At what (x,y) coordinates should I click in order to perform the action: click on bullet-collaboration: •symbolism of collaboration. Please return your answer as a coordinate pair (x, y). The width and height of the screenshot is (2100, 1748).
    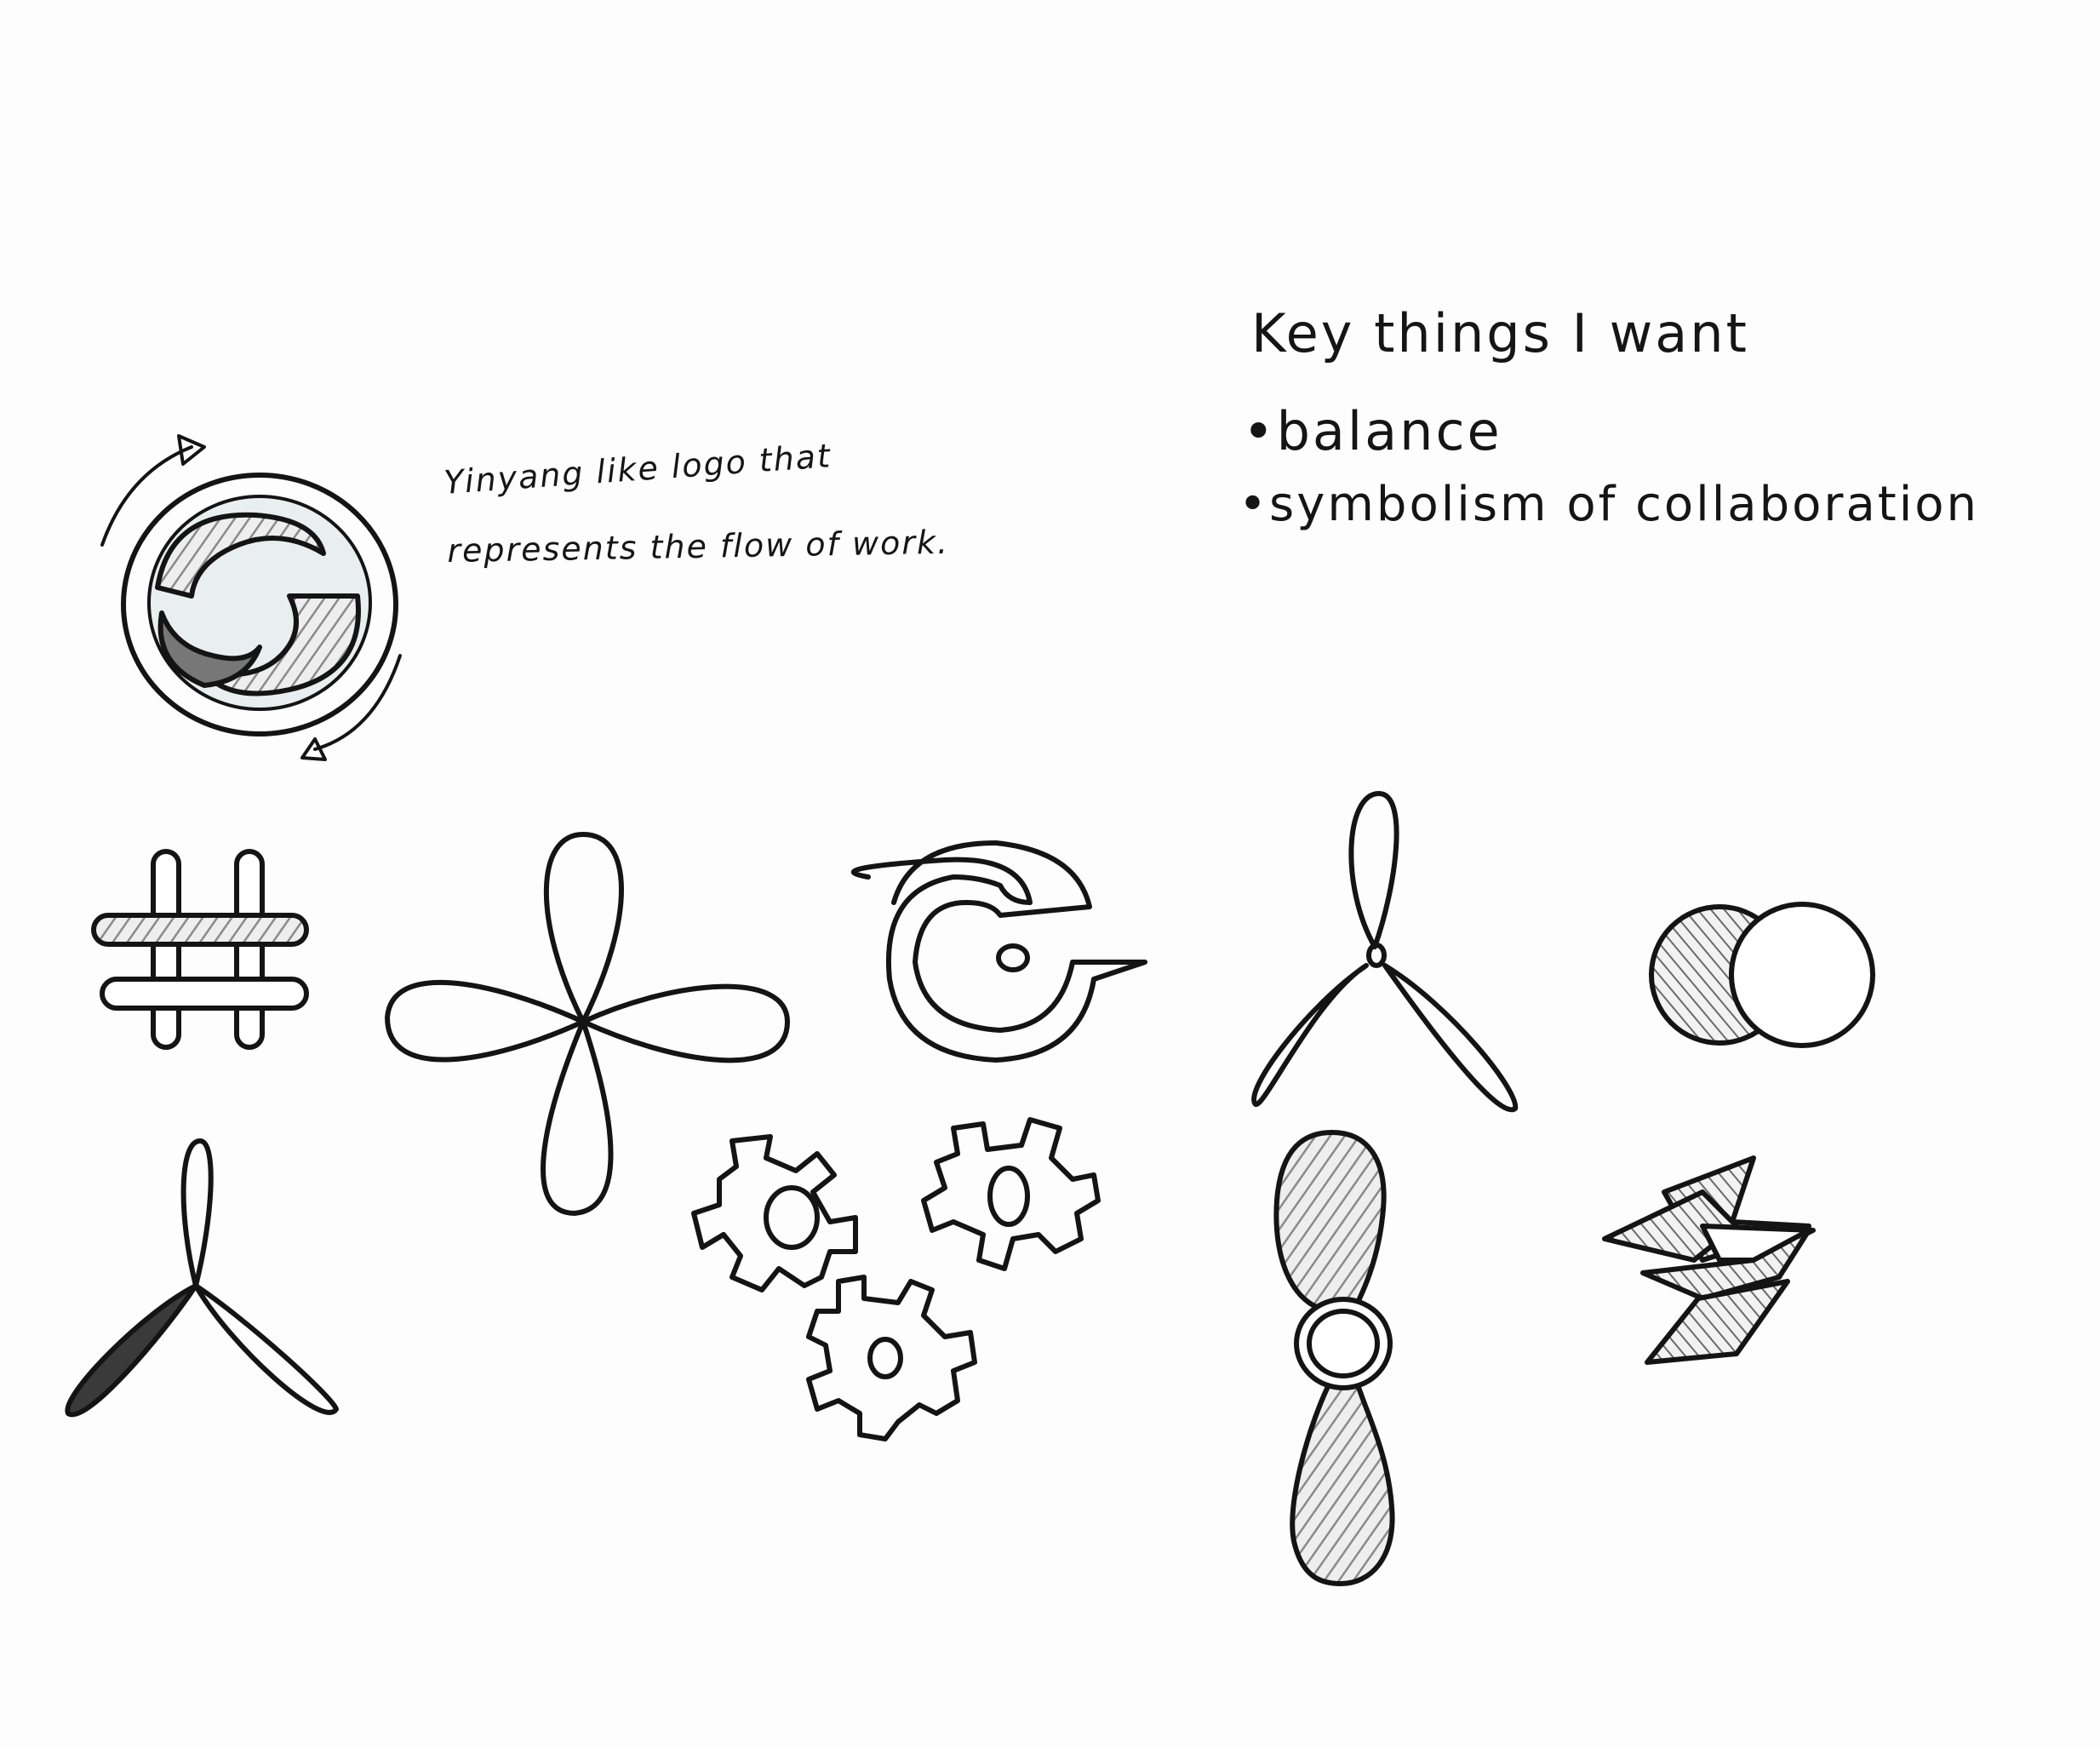
    Looking at the image, I should click on (1609, 504).